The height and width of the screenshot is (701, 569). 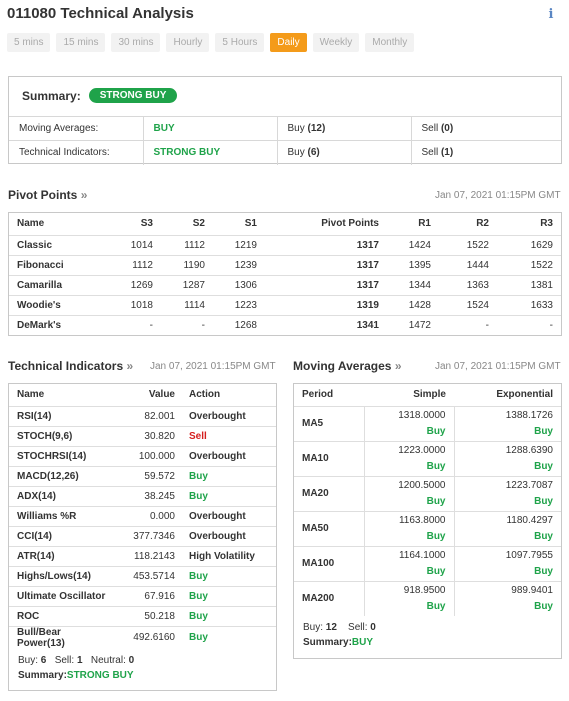 What do you see at coordinates (71, 366) in the screenshot?
I see `technical-indicators-title: Technical Indicators »` at bounding box center [71, 366].